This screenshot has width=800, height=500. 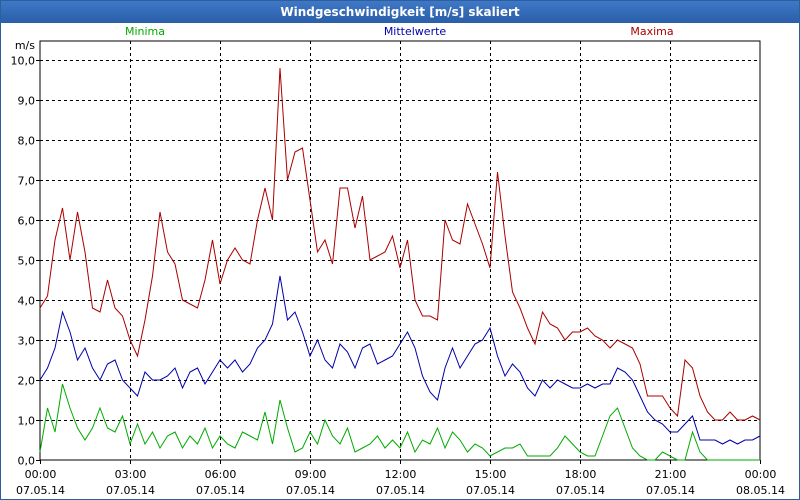 I want to click on y-tick-label: 7,0, so click(x=27, y=181).